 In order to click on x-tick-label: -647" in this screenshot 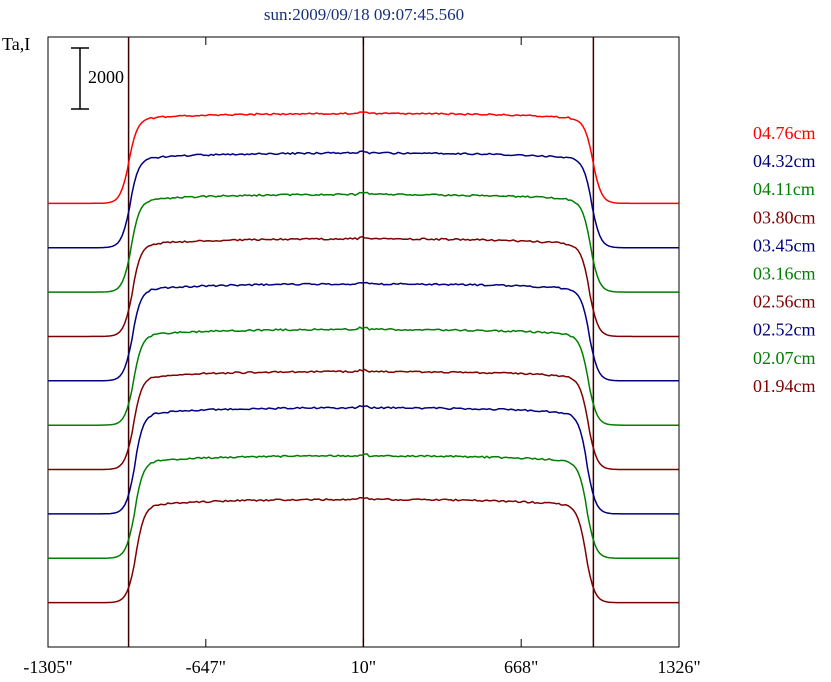, I will do `click(206, 667)`.